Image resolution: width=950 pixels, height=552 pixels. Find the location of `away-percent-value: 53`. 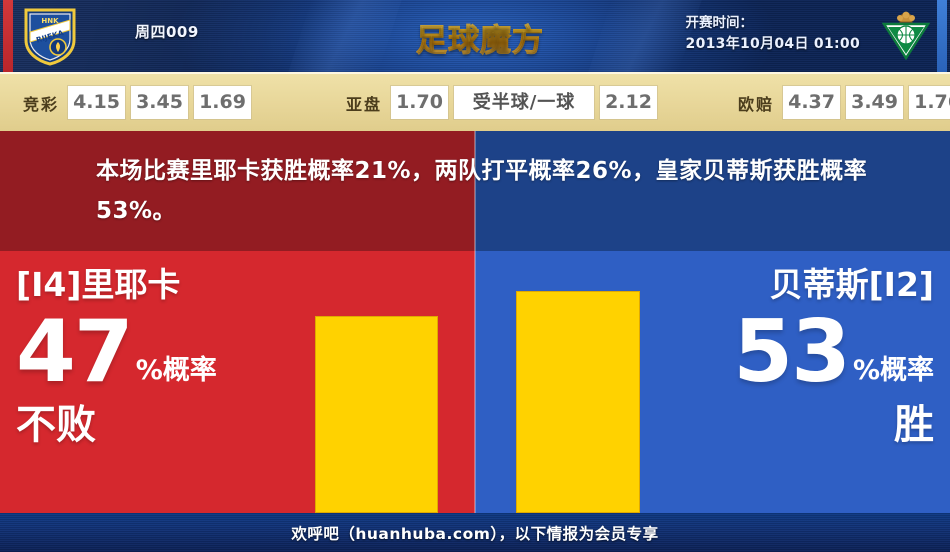

away-percent-value: 53 is located at coordinates (792, 352).